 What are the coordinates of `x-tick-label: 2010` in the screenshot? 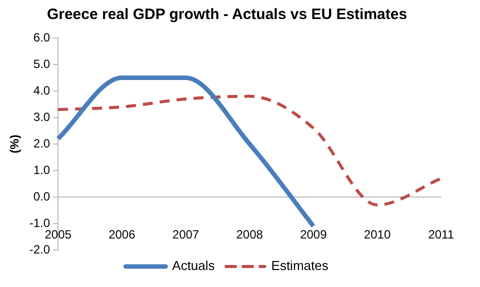 It's located at (377, 235).